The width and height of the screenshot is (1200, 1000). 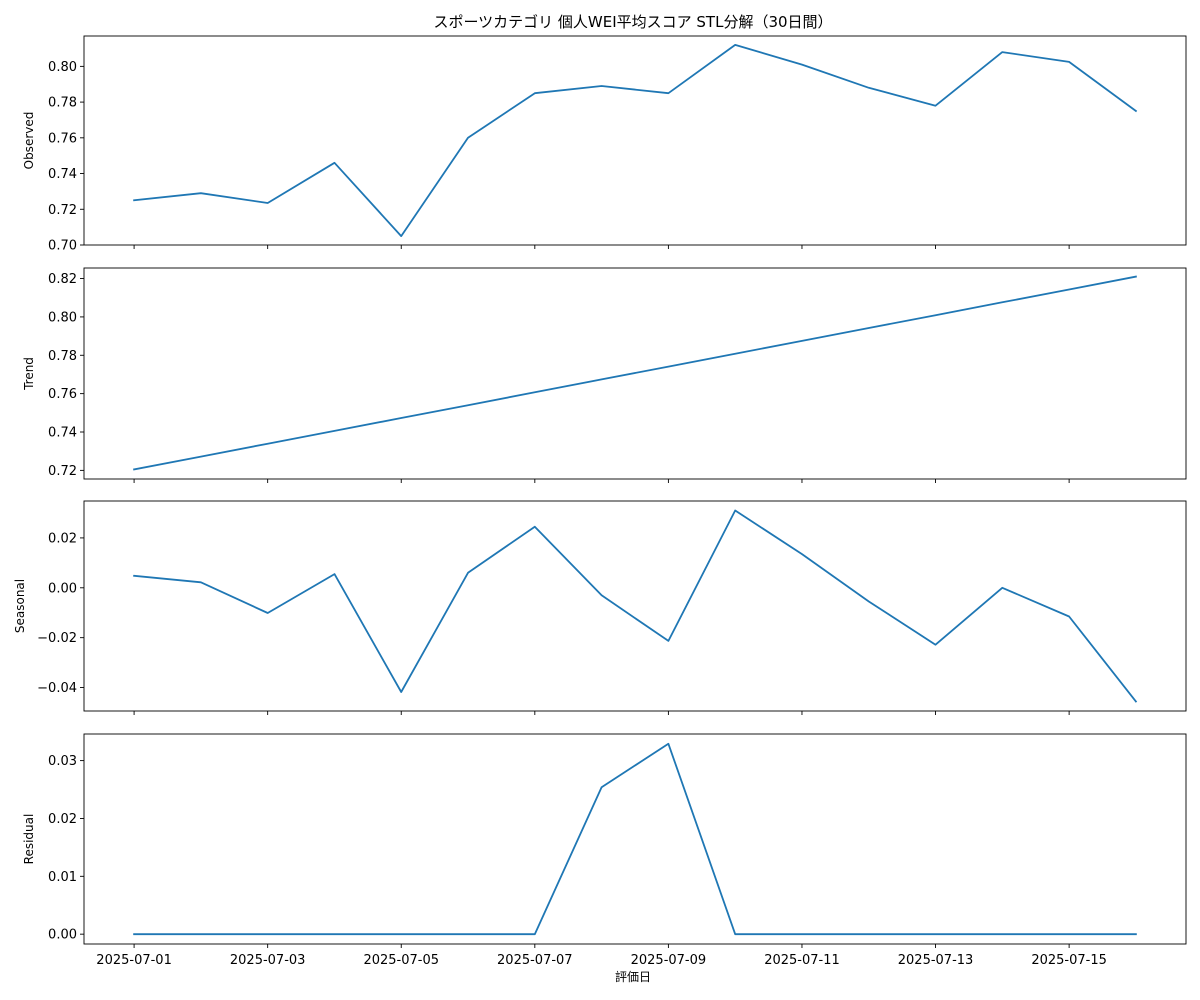 What do you see at coordinates (1069, 960) in the screenshot?
I see `x-tick-label: 2025-07-15` at bounding box center [1069, 960].